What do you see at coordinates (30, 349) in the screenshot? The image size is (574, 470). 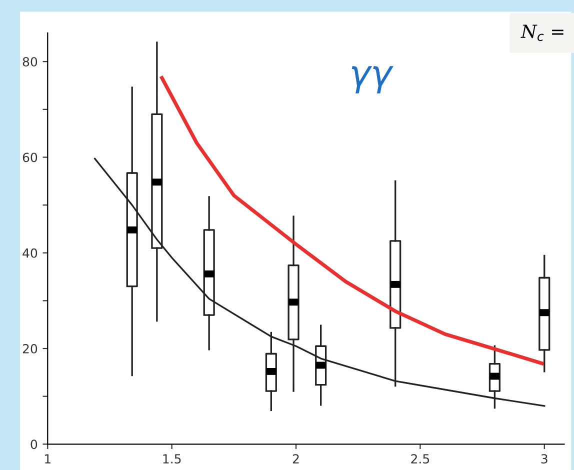 I see `y-tick-label: 20` at bounding box center [30, 349].